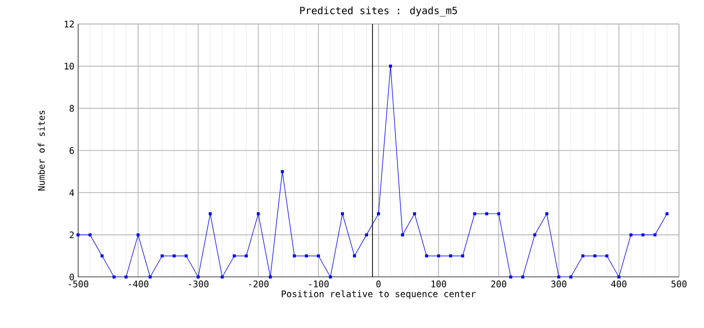 The height and width of the screenshot is (328, 704). What do you see at coordinates (558, 284) in the screenshot?
I see `x-tick-label: 300` at bounding box center [558, 284].